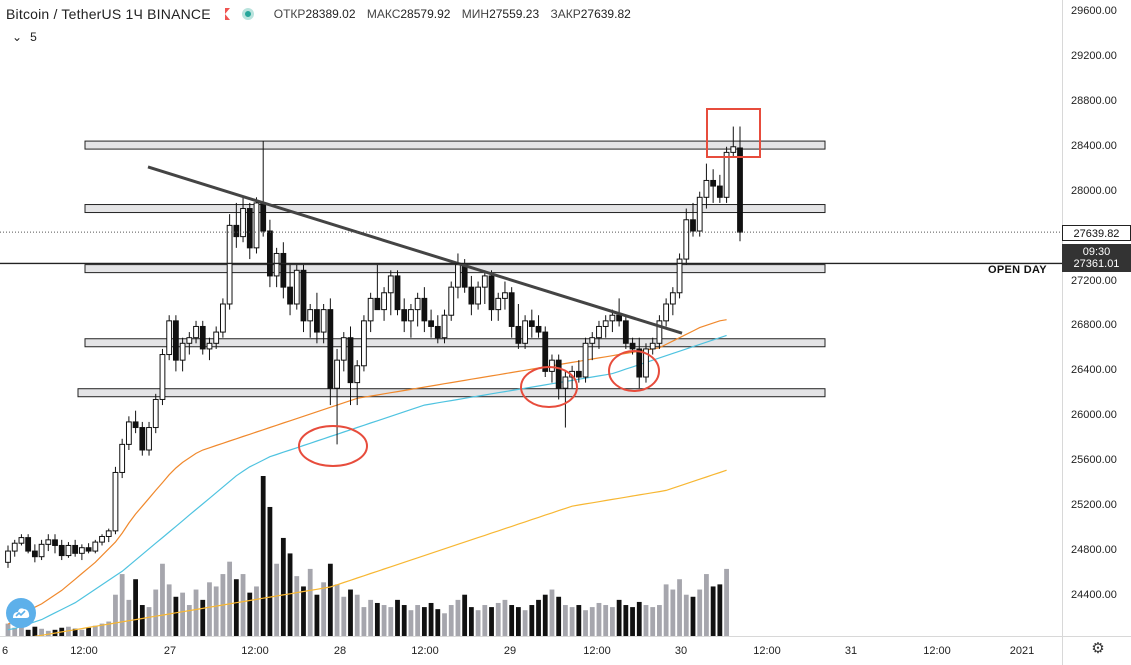 The width and height of the screenshot is (1131, 665). Describe the element at coordinates (514, 14) in the screenshot. I see `low-value: 27559.23` at that location.